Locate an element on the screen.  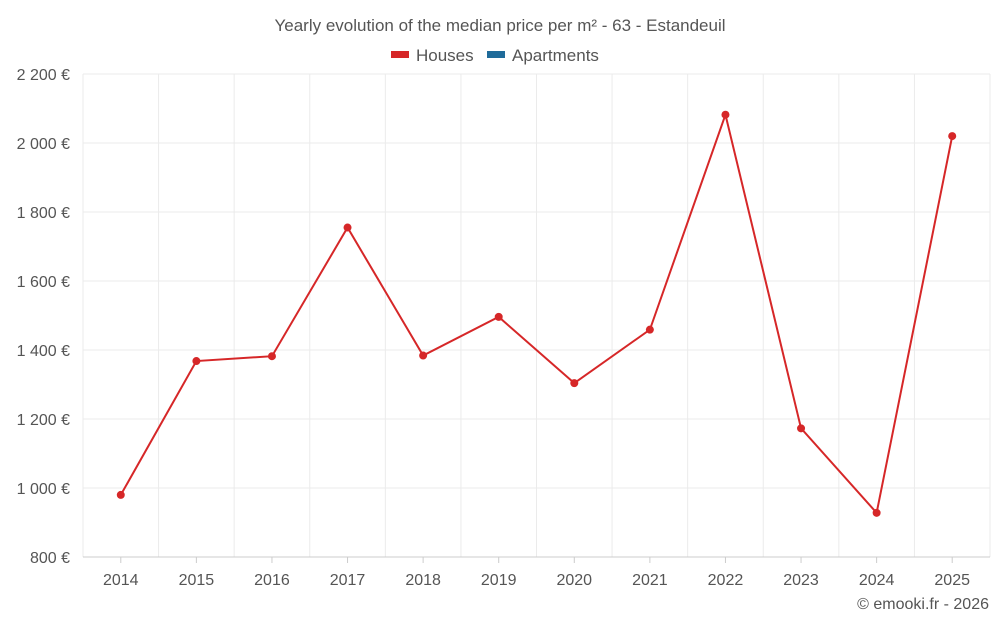
data-point-houses-2017 is located at coordinates (347, 227).